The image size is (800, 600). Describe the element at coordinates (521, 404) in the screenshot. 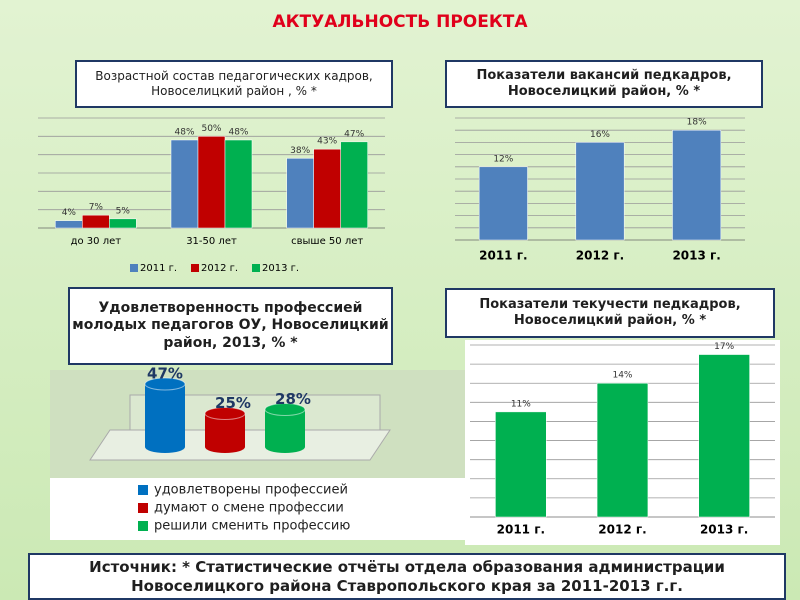

I see `value-label: 11%` at that location.